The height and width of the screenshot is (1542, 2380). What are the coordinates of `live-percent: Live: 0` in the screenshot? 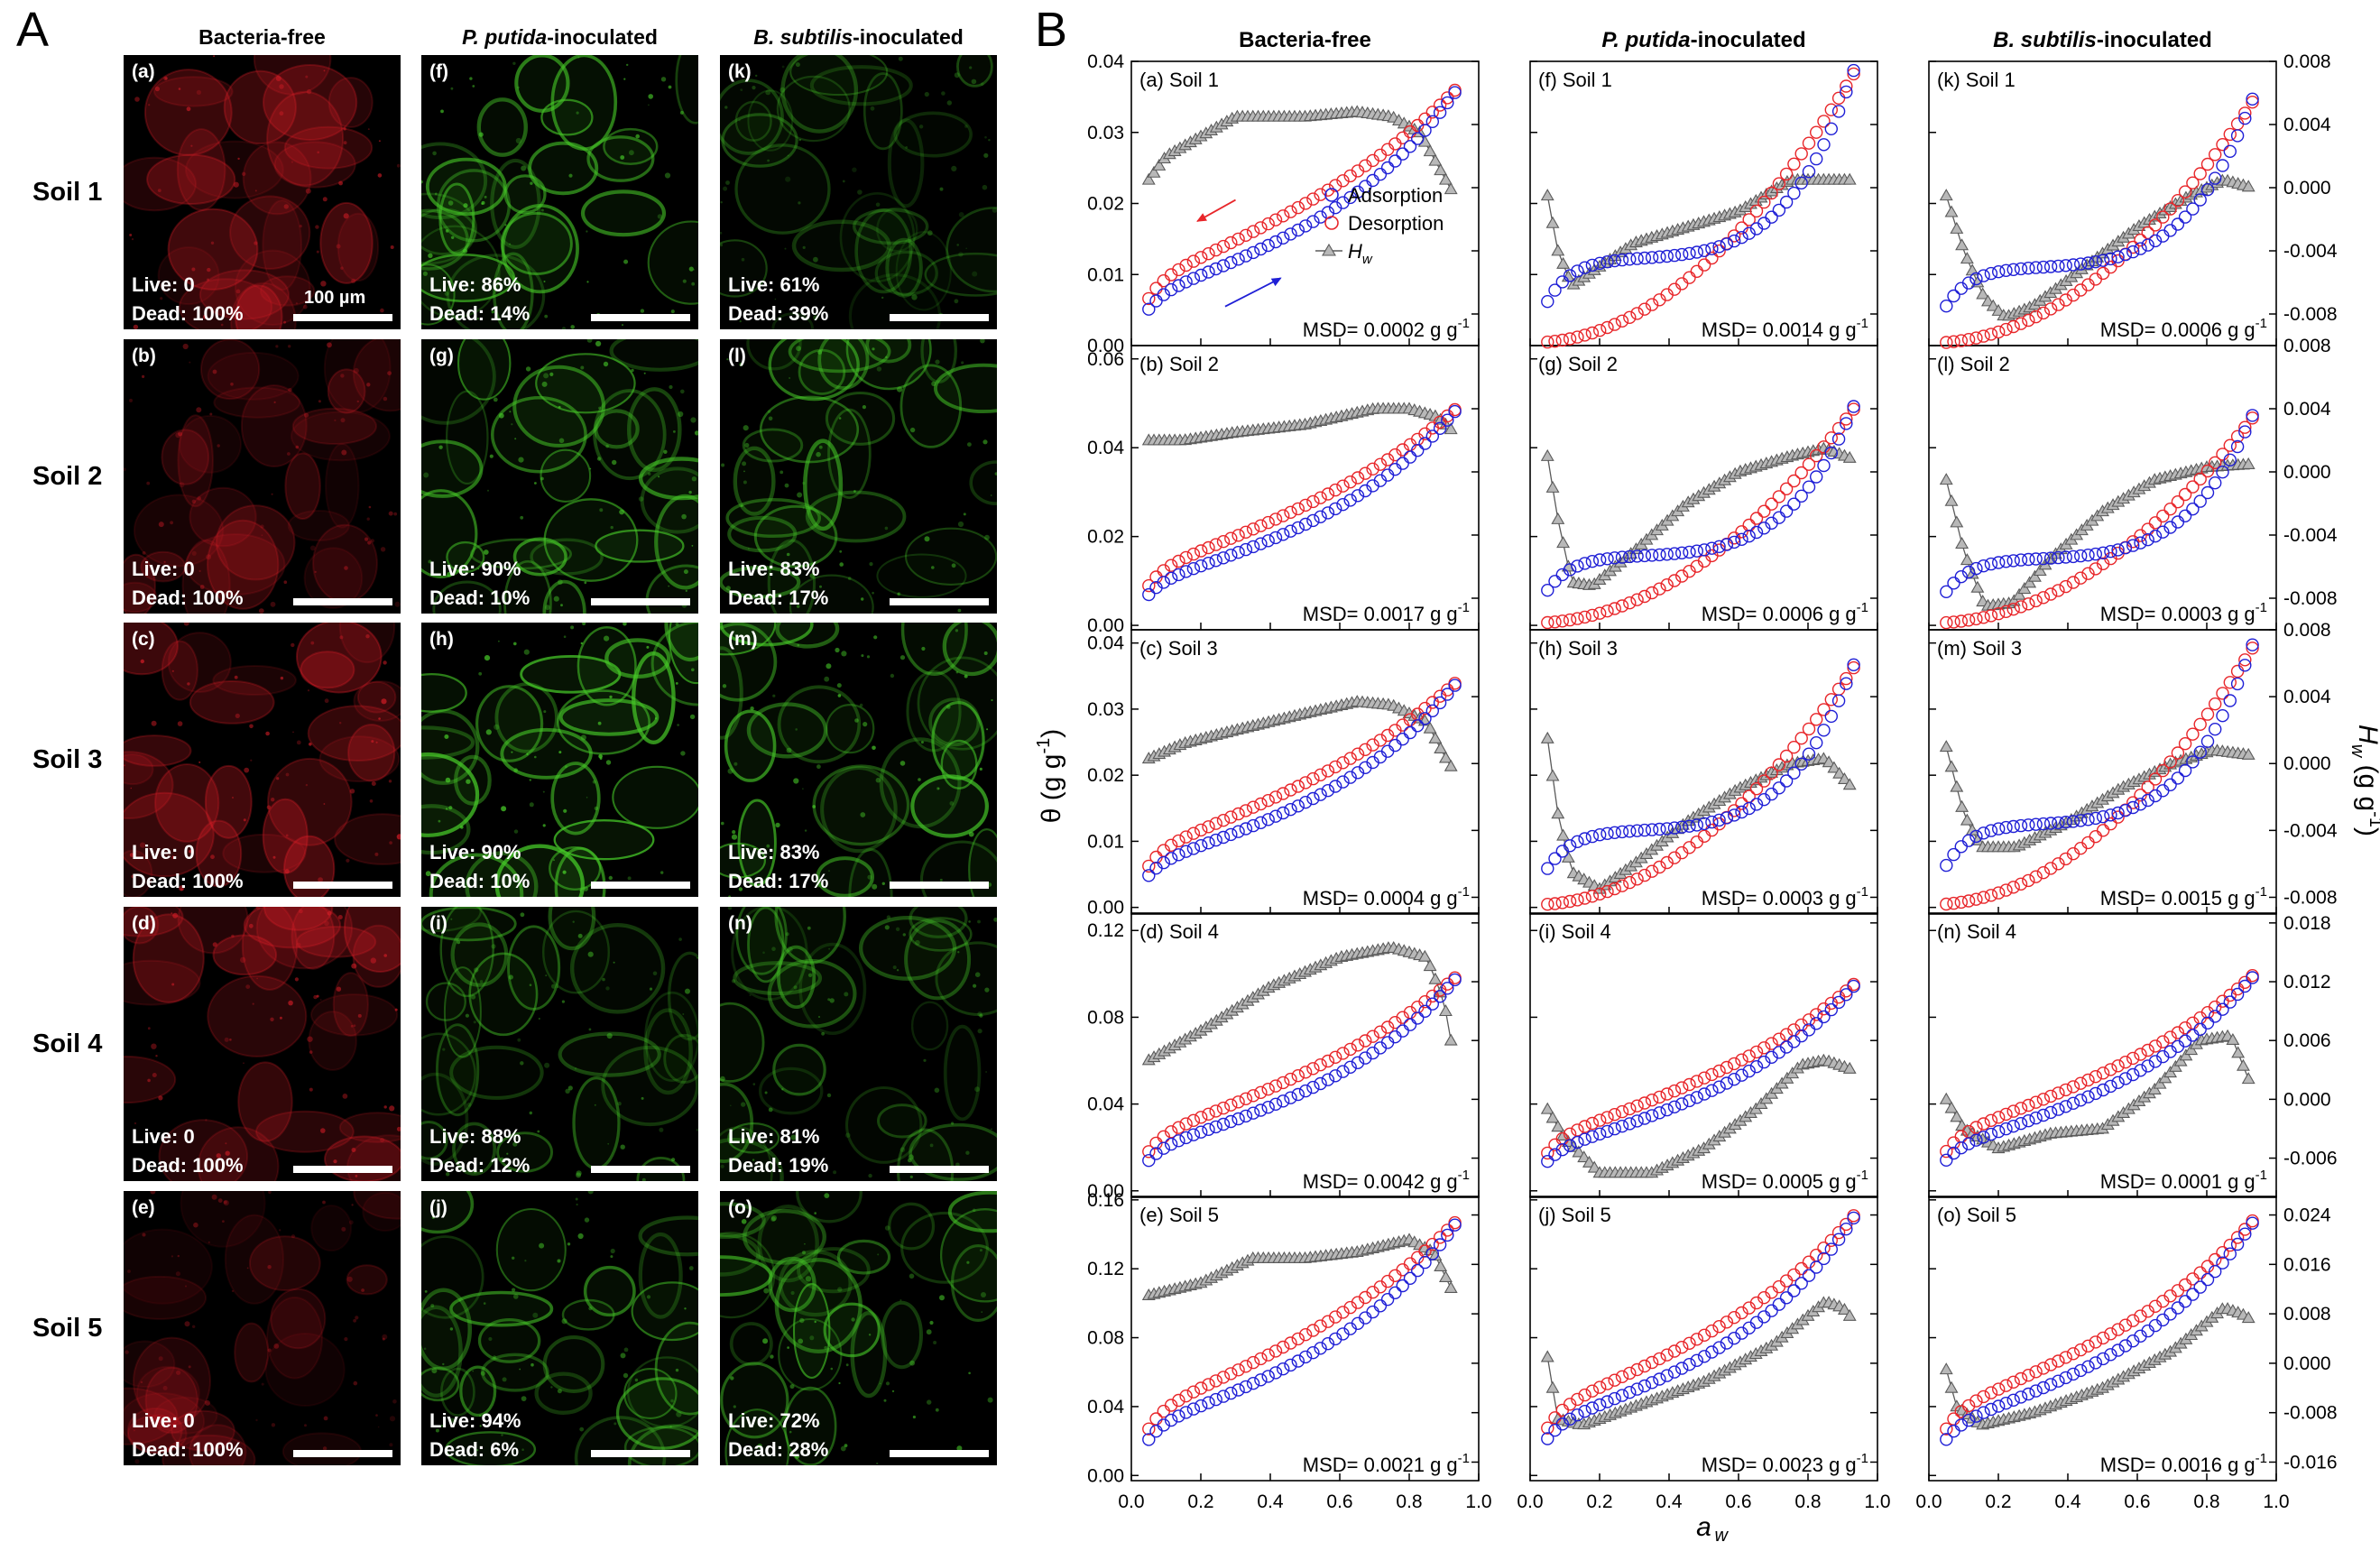 It's located at (163, 1136).